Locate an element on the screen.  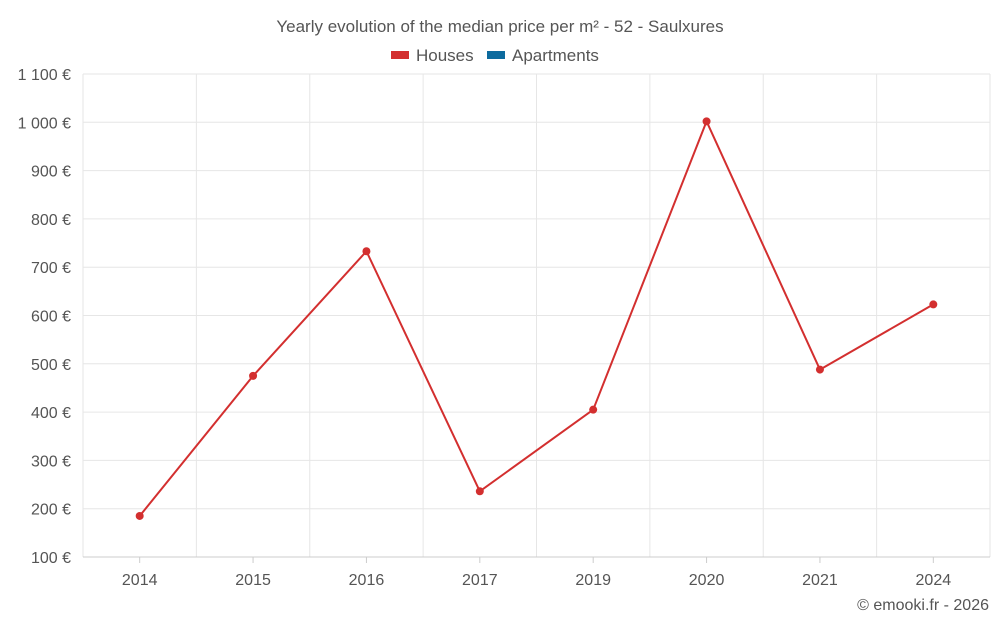
x-tick-label: 2020 is located at coordinates (707, 580).